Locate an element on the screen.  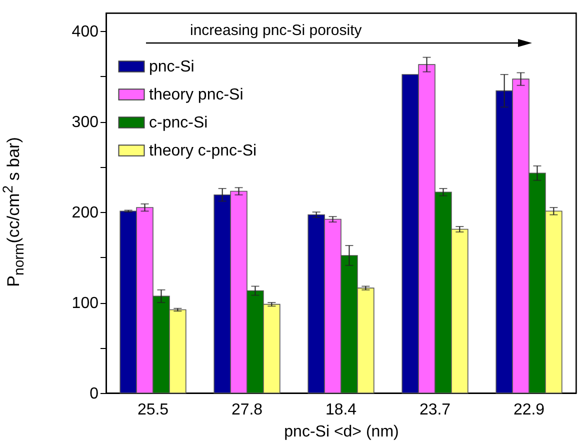
x-tick-label: 25.5 is located at coordinates (153, 410).